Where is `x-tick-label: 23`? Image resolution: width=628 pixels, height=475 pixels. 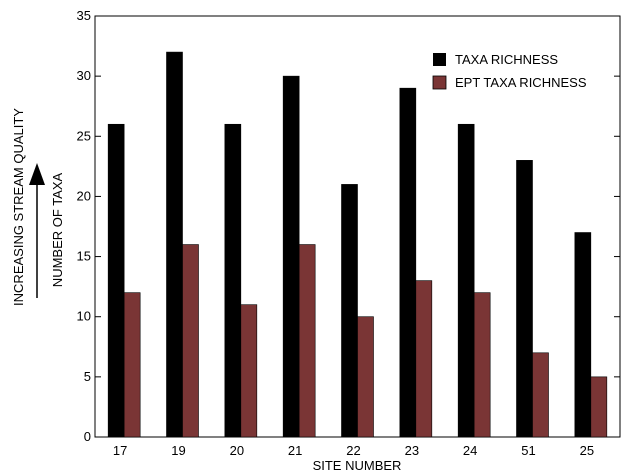 x-tick-label: 23 is located at coordinates (412, 450).